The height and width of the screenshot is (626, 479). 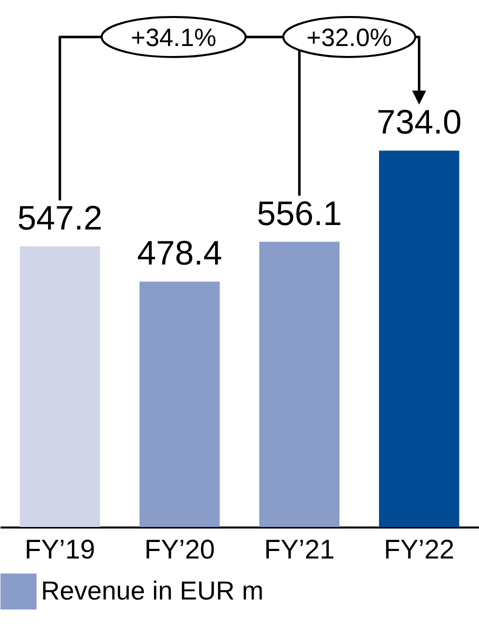 What do you see at coordinates (60, 549) in the screenshot?
I see `x-tick-label: FY’19` at bounding box center [60, 549].